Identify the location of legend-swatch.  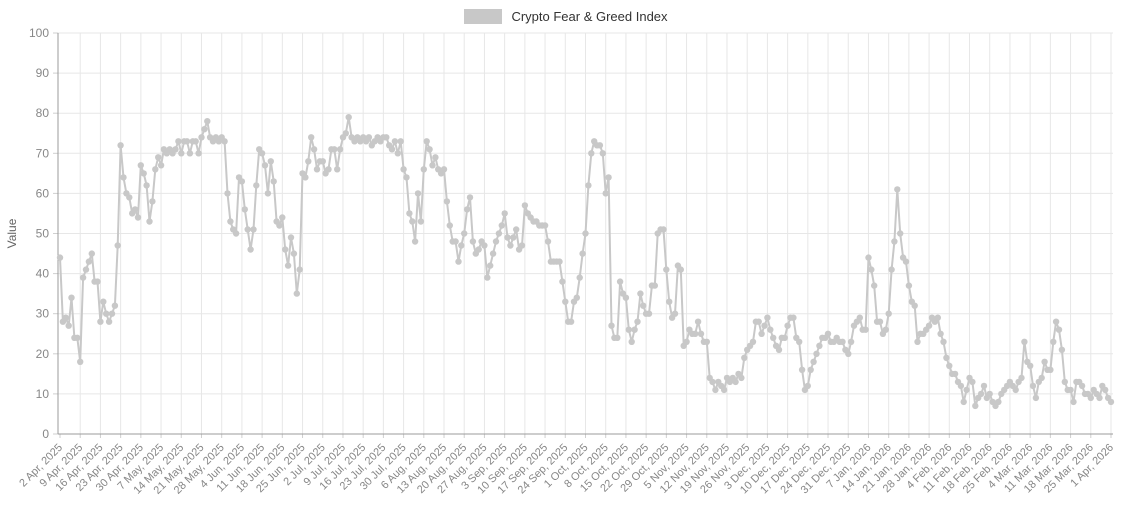
(483, 16).